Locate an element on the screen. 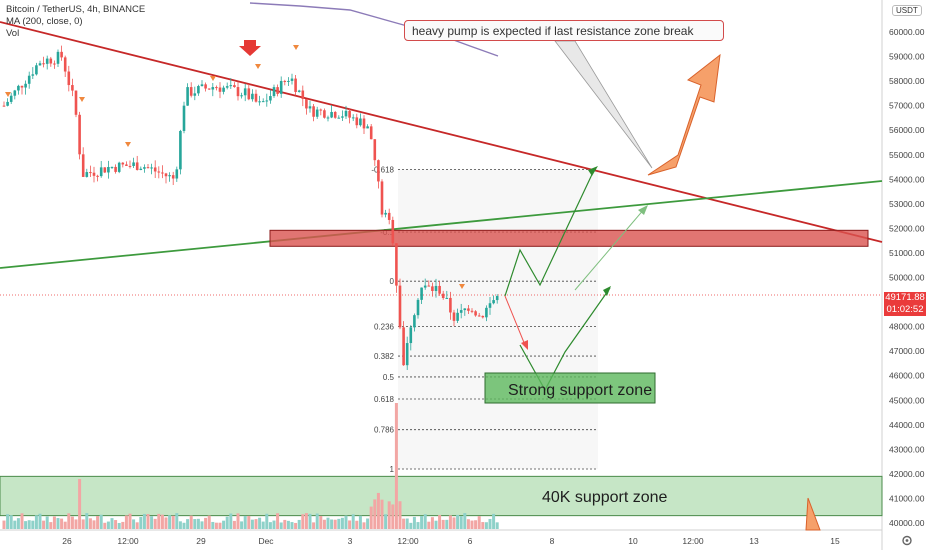 Image resolution: width=932 pixels, height=550 pixels. price-tick-label: 43000.00 is located at coordinates (907, 449).